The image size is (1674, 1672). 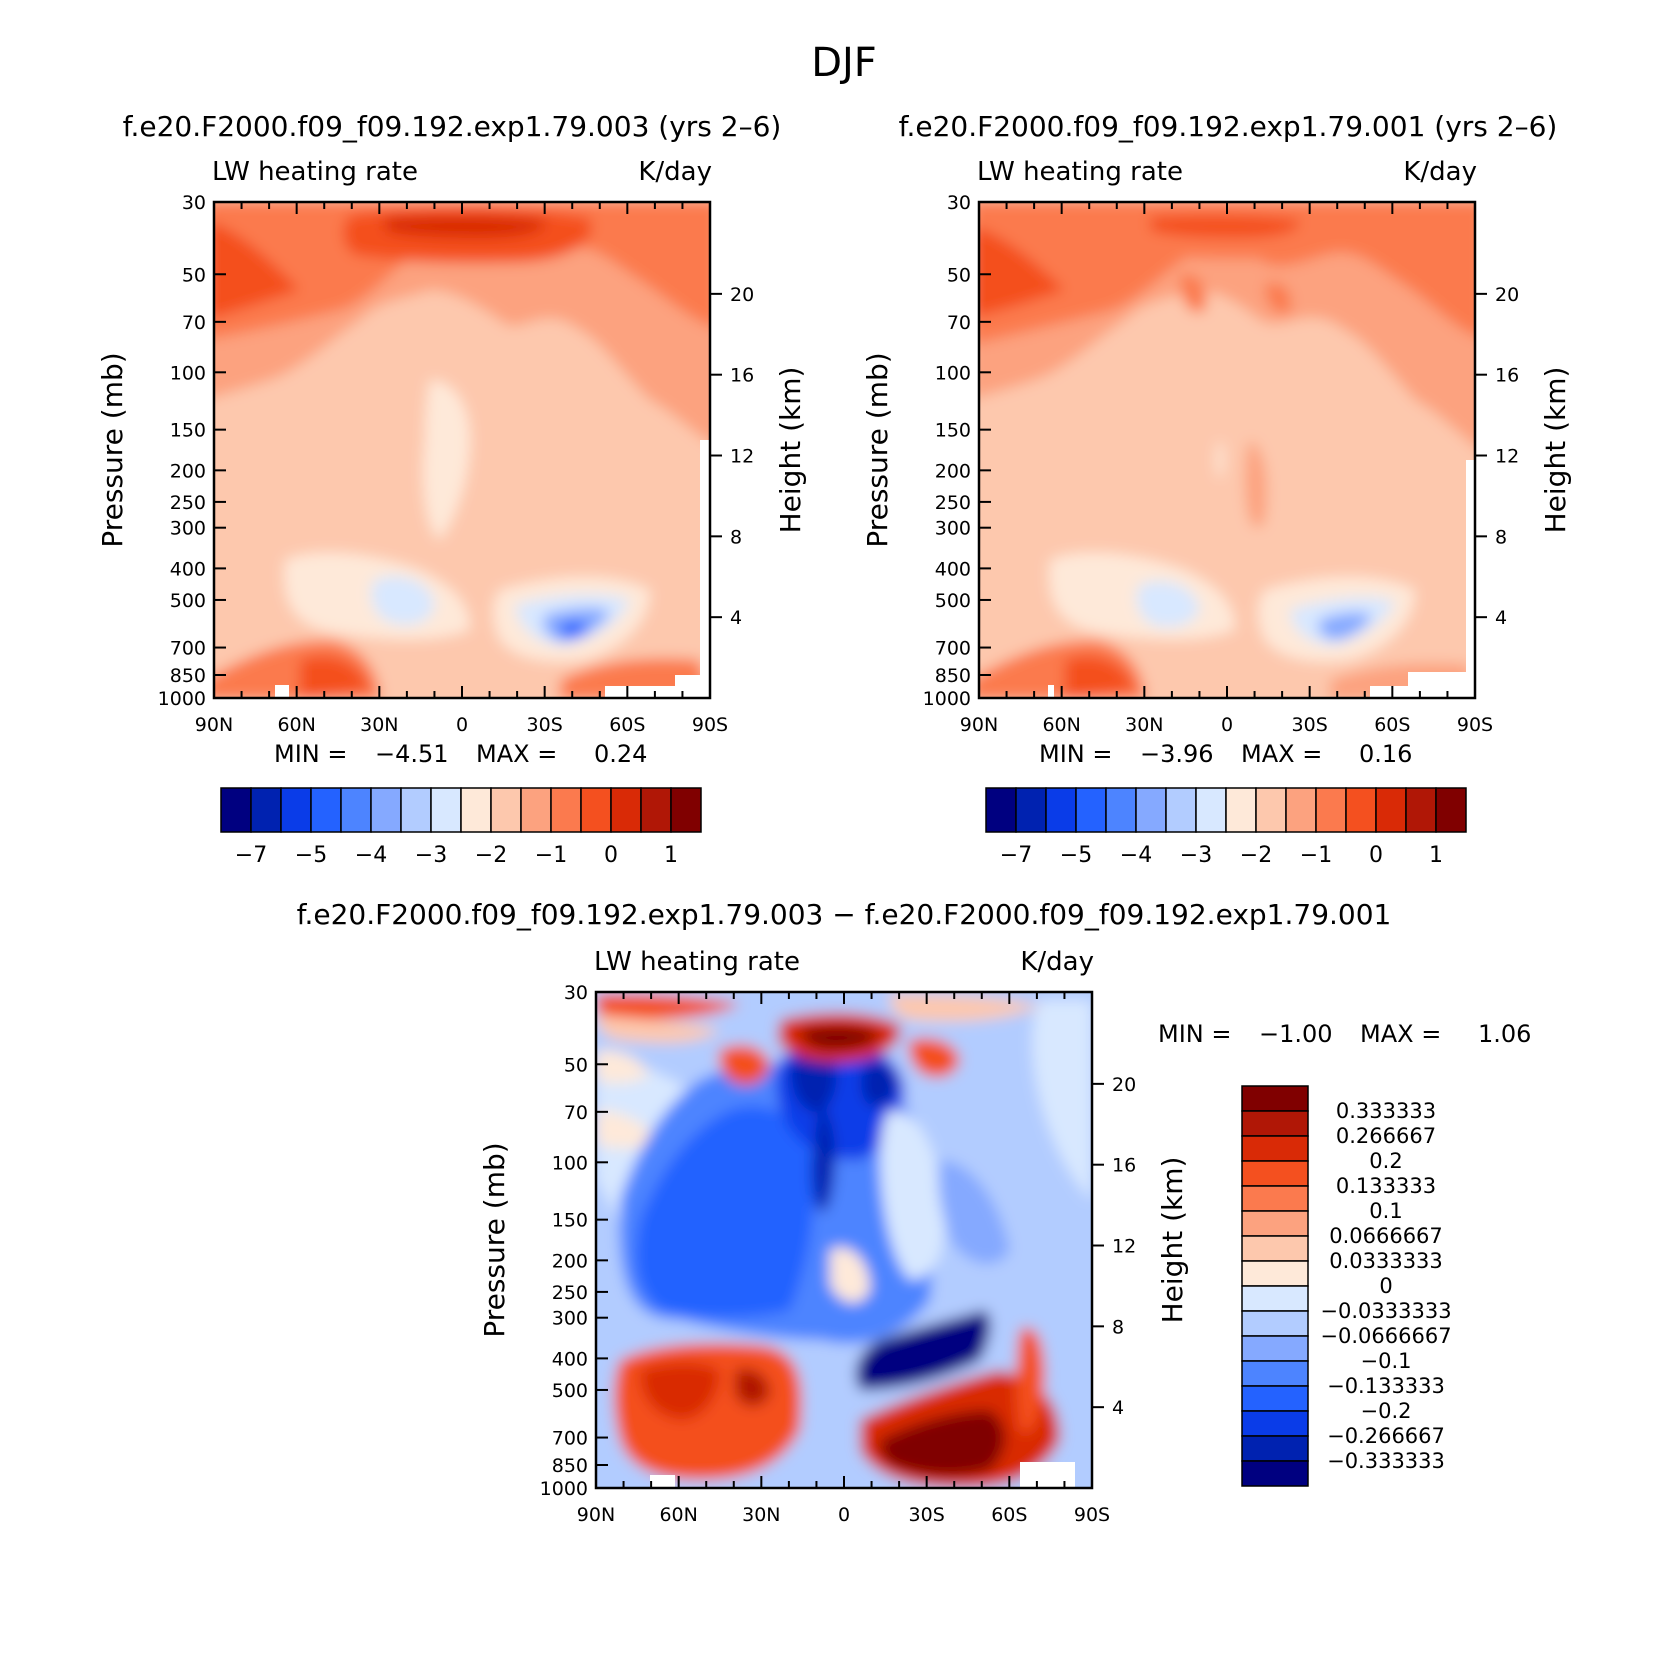 I want to click on colorbar-label: −3, so click(x=431, y=855).